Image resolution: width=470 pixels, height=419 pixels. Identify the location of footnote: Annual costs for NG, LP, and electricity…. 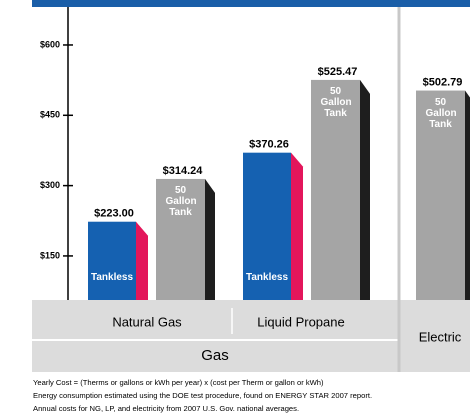
(166, 408).